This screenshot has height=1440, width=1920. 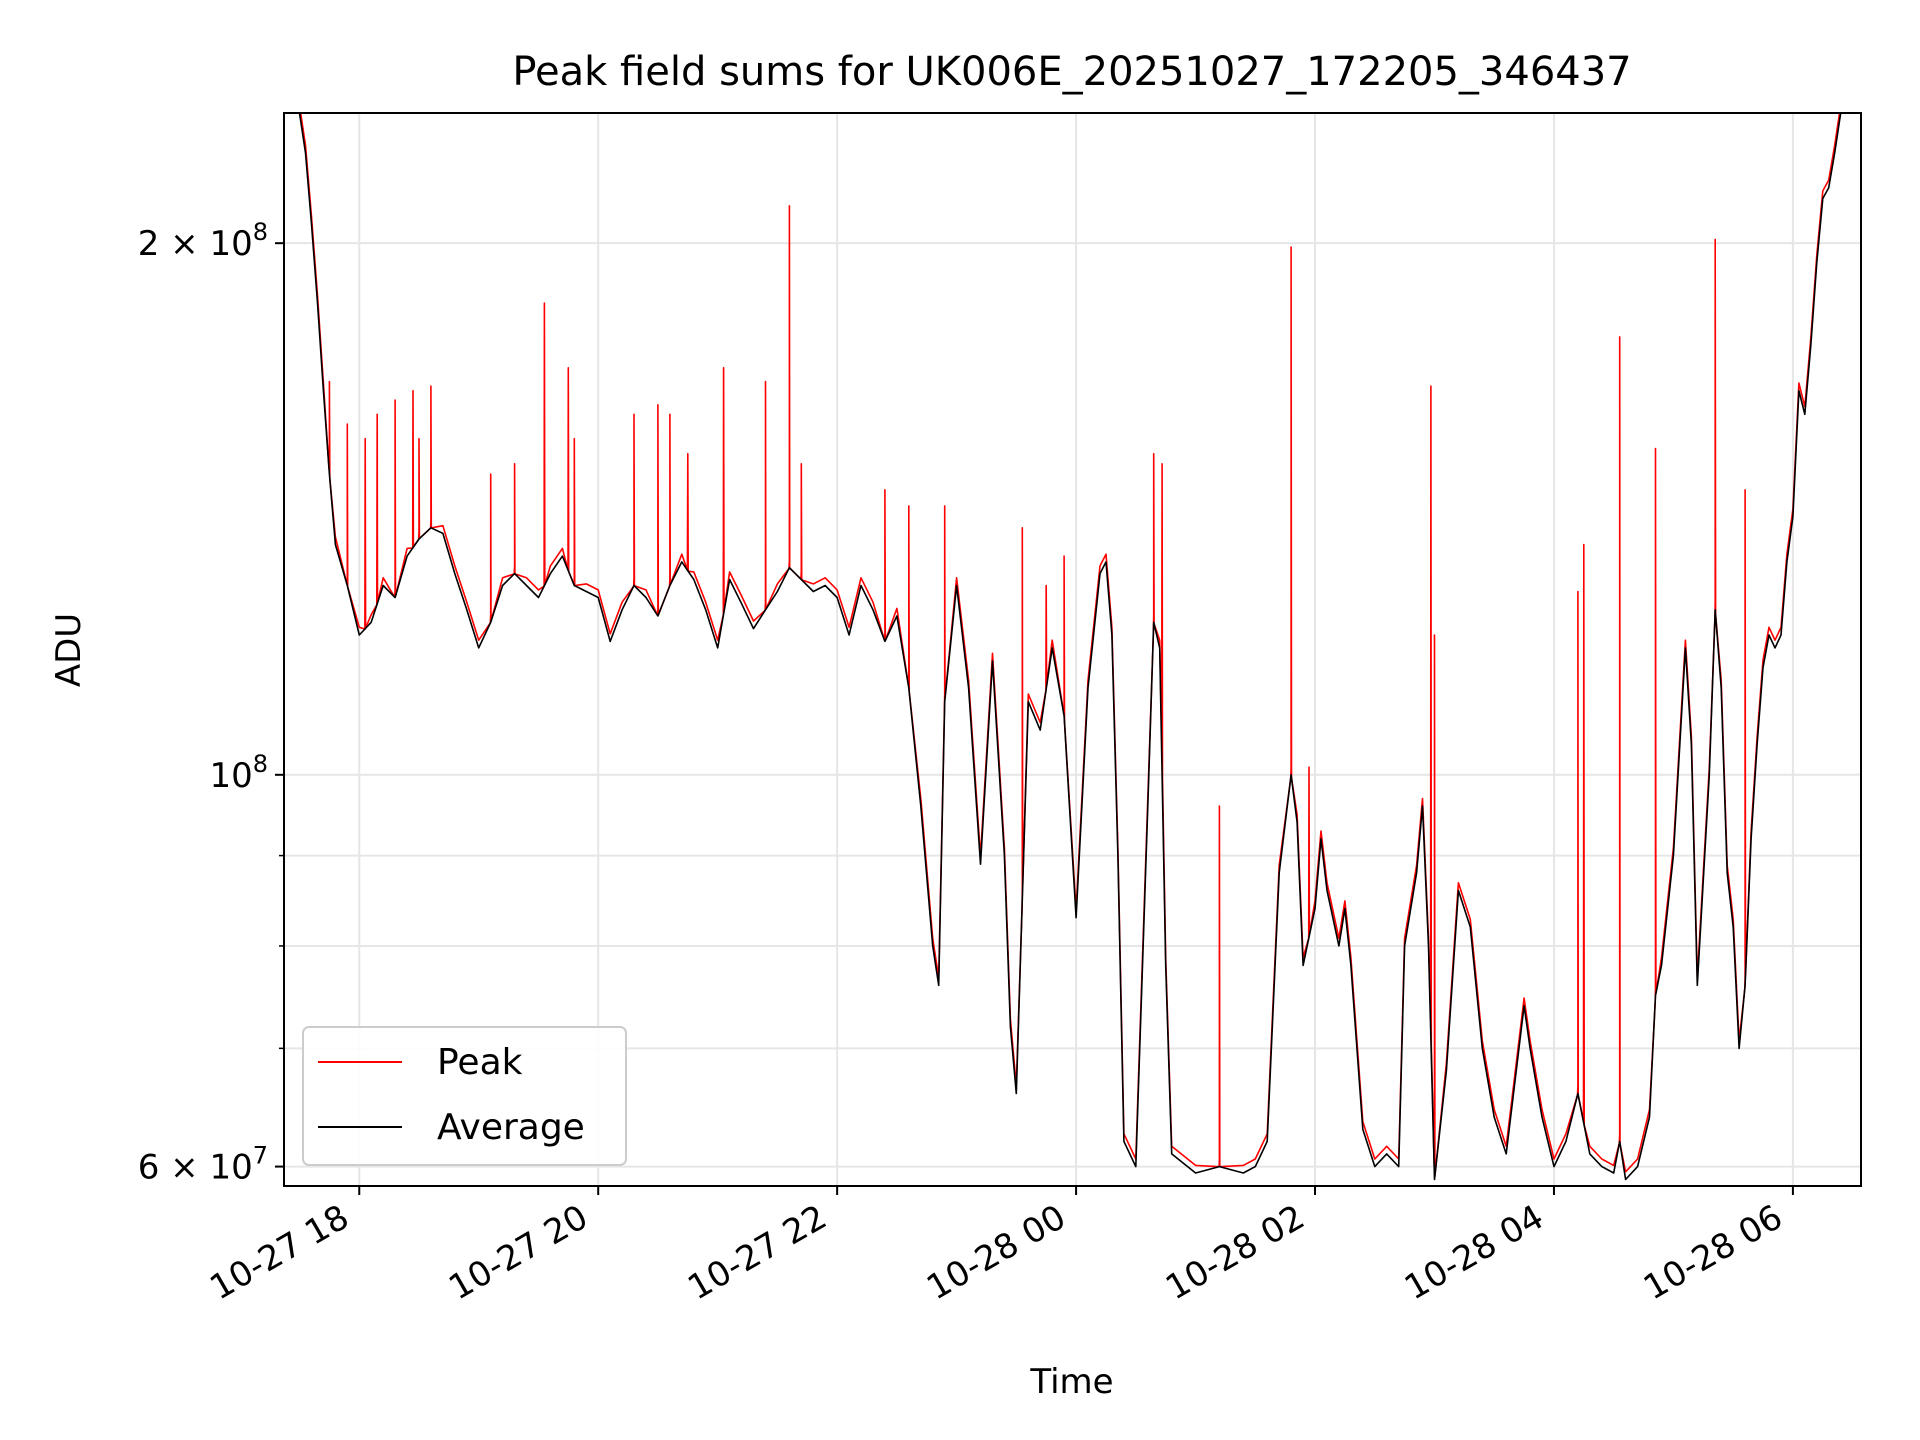 What do you see at coordinates (195, 1168) in the screenshot?
I see `y-tick-label-base: 6 × 10` at bounding box center [195, 1168].